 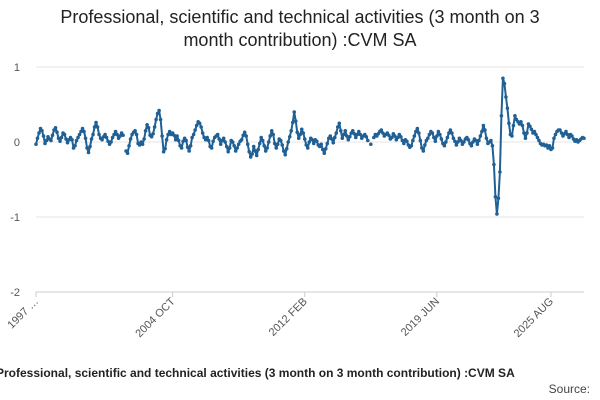 What do you see at coordinates (420, 317) in the screenshot?
I see `x-tick-label-3: 2019 JUN` at bounding box center [420, 317].